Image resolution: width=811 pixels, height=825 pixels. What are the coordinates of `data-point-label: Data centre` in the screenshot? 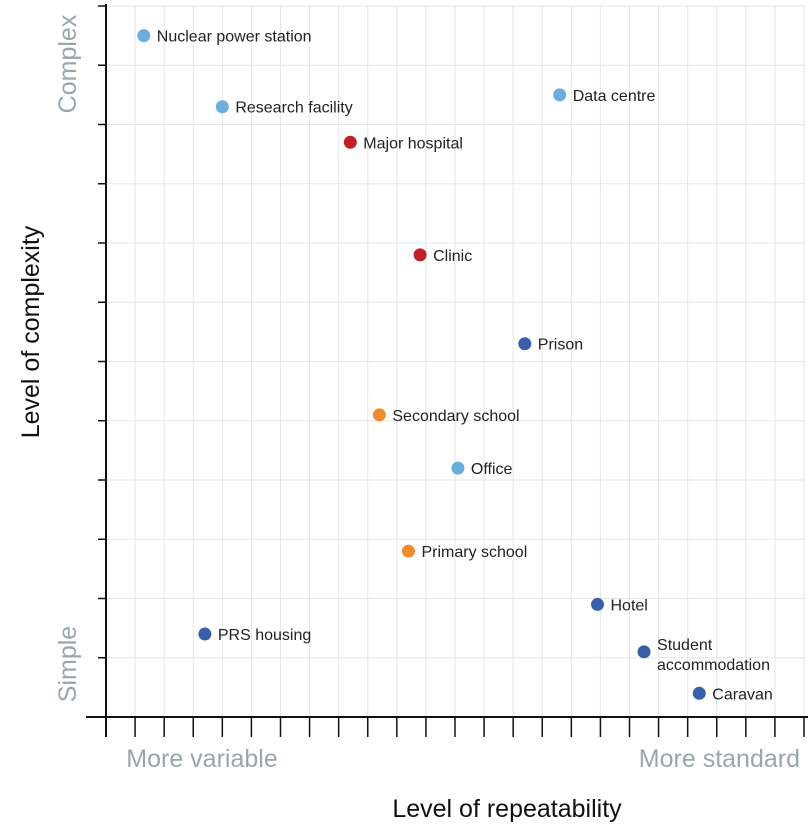 It's located at (614, 96).